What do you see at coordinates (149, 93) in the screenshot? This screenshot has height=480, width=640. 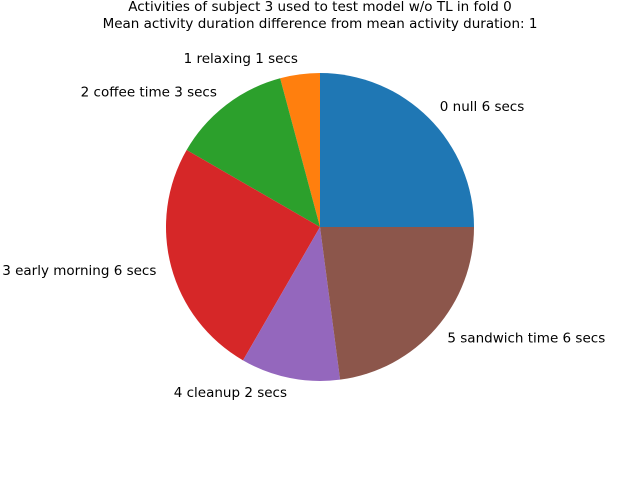 I see `pie-slice-label-2: 2 coffee time 3 secs` at bounding box center [149, 93].